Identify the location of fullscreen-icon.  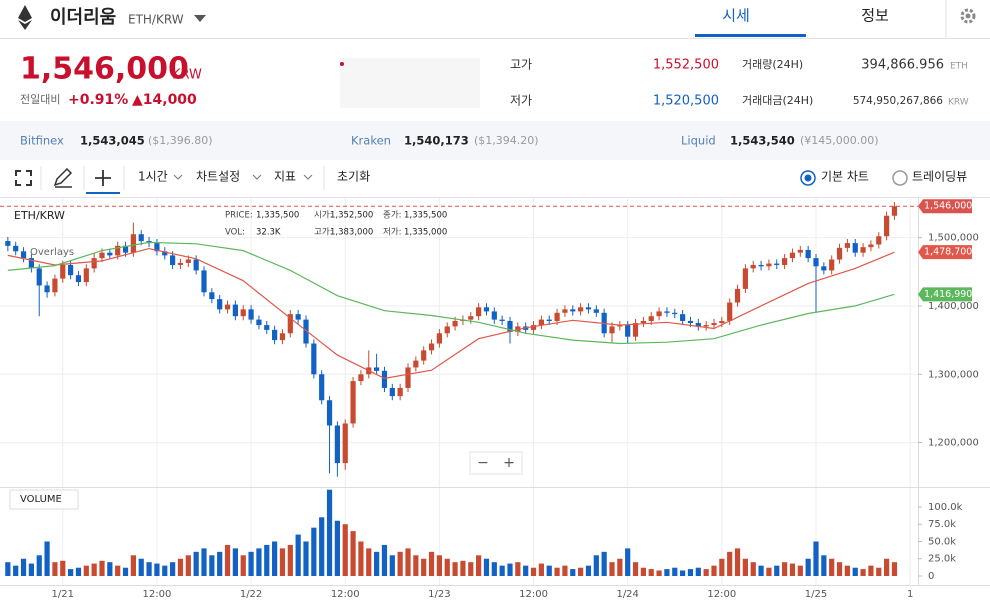
(23, 178).